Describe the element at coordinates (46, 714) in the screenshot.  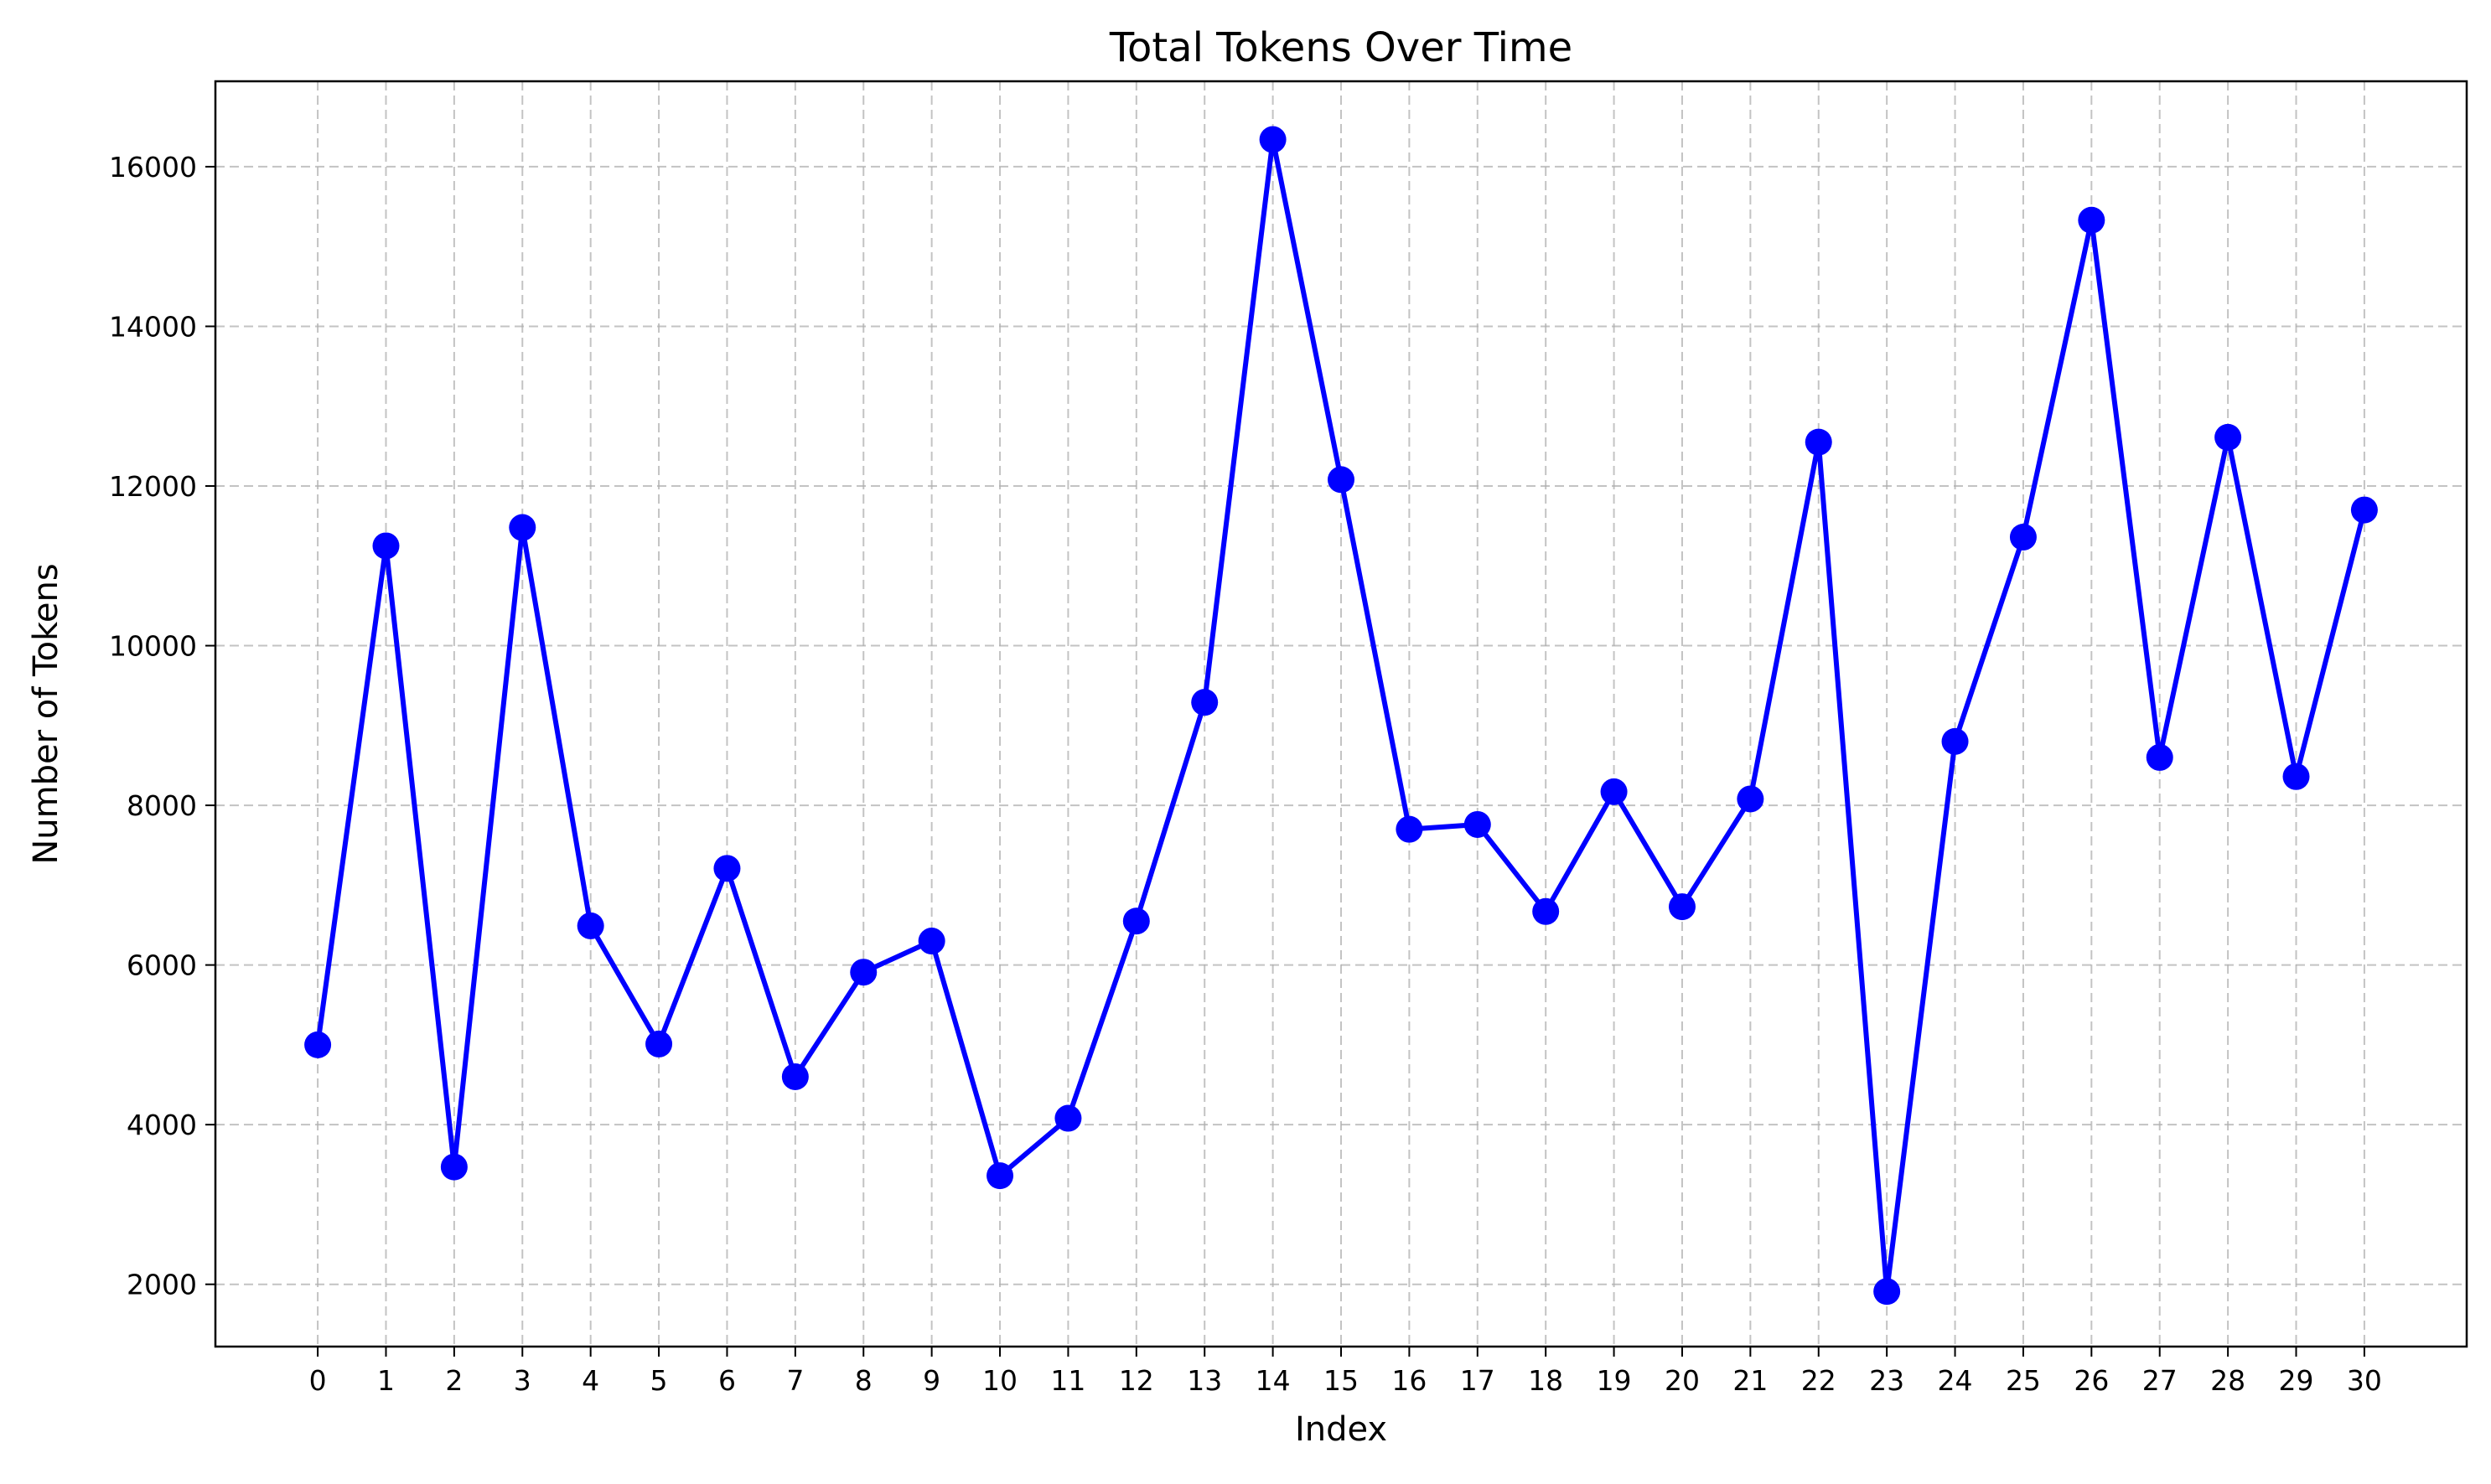
I see `y-axis-title: Number of Tokens` at that location.